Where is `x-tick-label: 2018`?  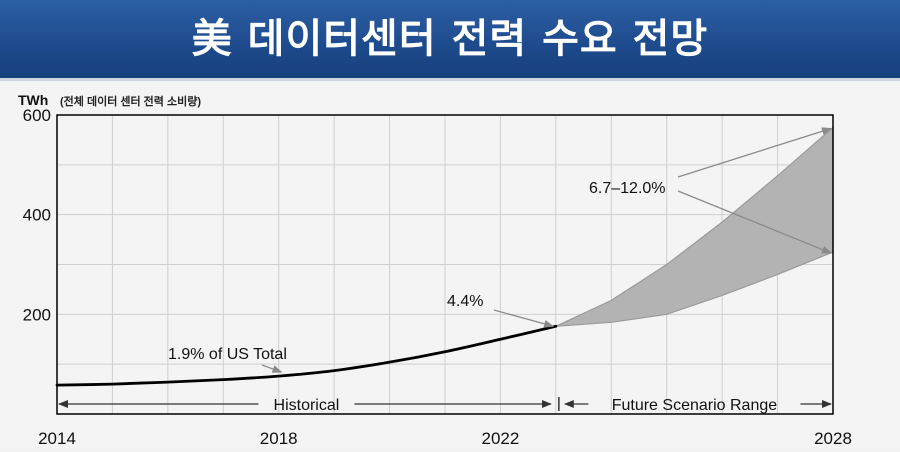
x-tick-label: 2018 is located at coordinates (279, 438).